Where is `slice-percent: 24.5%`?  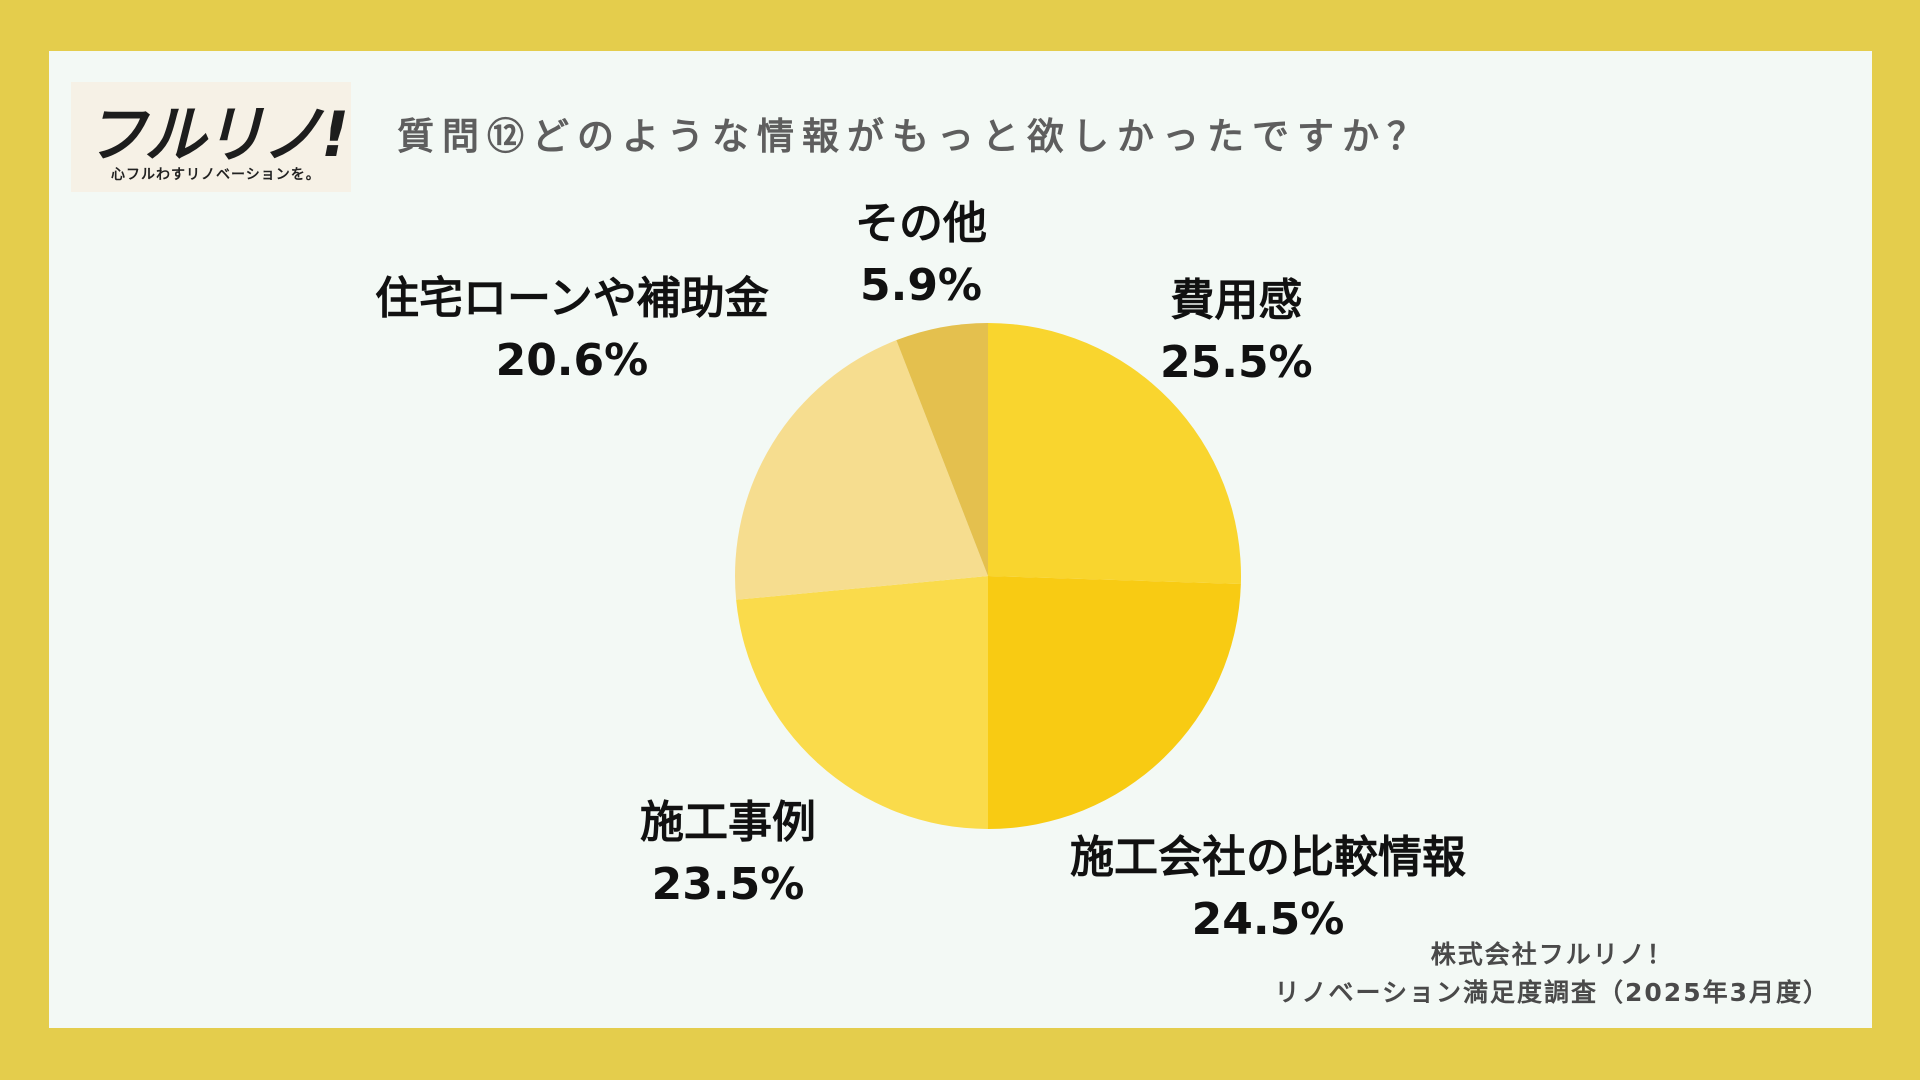 slice-percent: 24.5% is located at coordinates (1268, 919).